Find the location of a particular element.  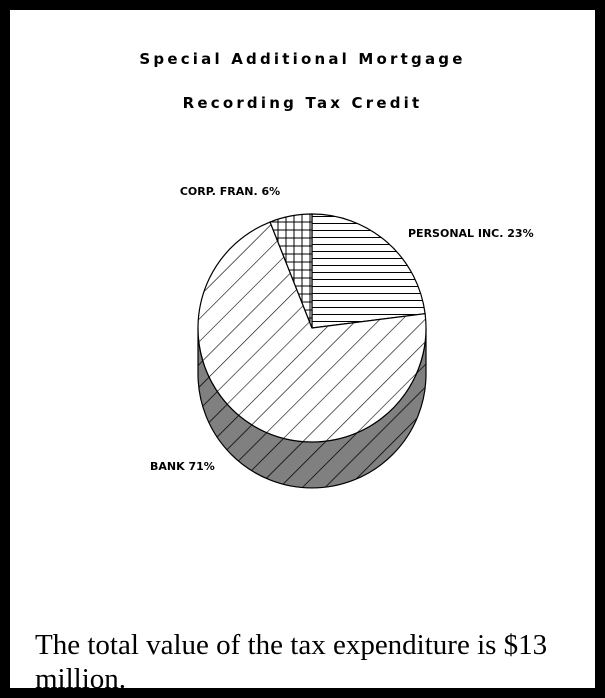

pie-slice-bank is located at coordinates (312, 332).